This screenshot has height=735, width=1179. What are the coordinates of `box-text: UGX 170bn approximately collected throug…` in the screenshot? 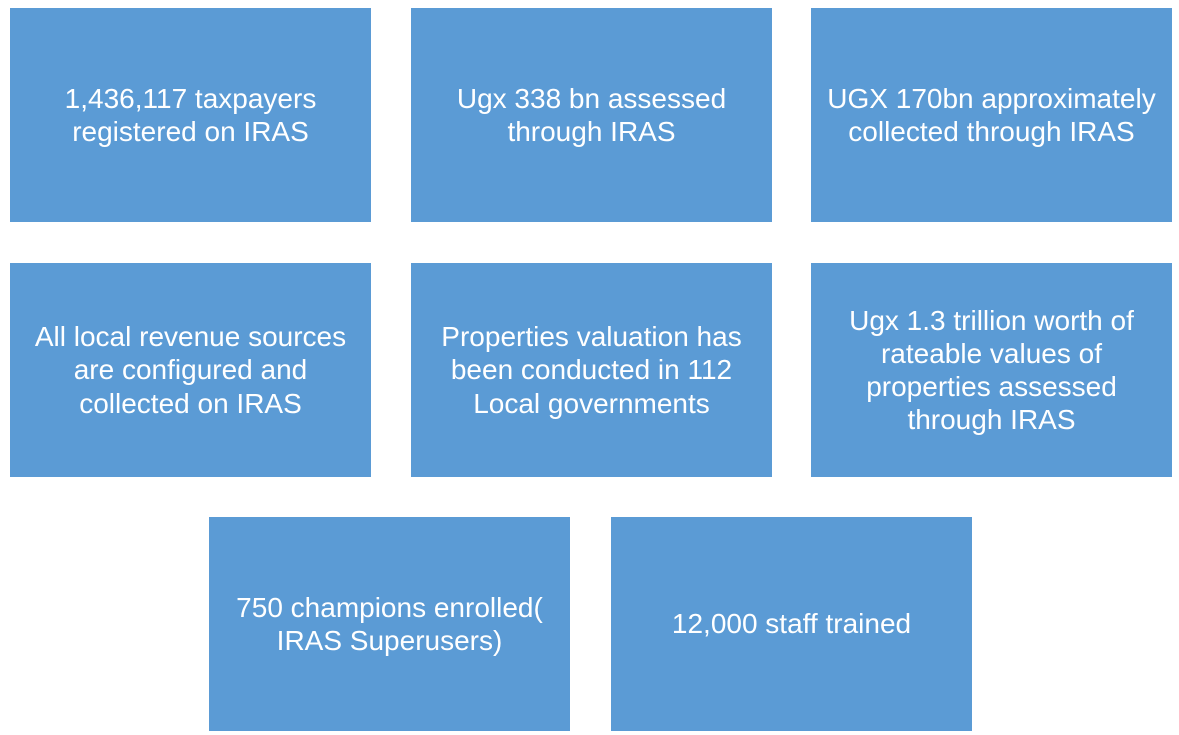 It's located at (991, 114).